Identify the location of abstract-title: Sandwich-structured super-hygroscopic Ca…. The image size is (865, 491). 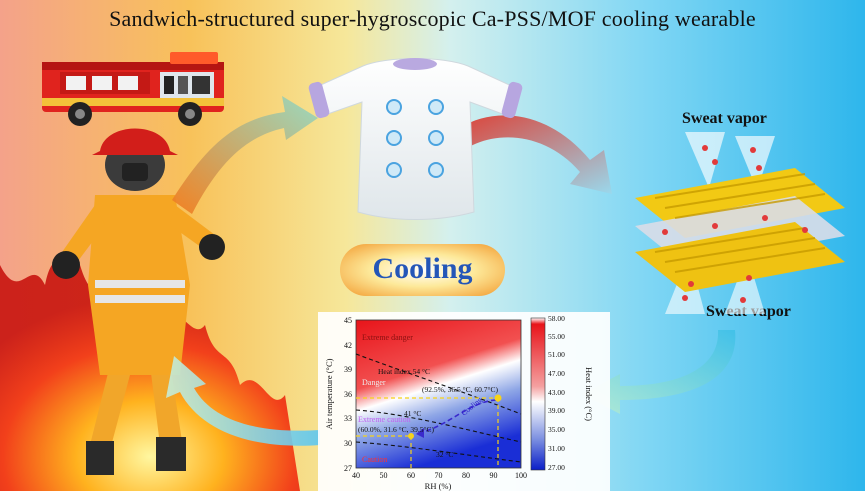
(432, 18).